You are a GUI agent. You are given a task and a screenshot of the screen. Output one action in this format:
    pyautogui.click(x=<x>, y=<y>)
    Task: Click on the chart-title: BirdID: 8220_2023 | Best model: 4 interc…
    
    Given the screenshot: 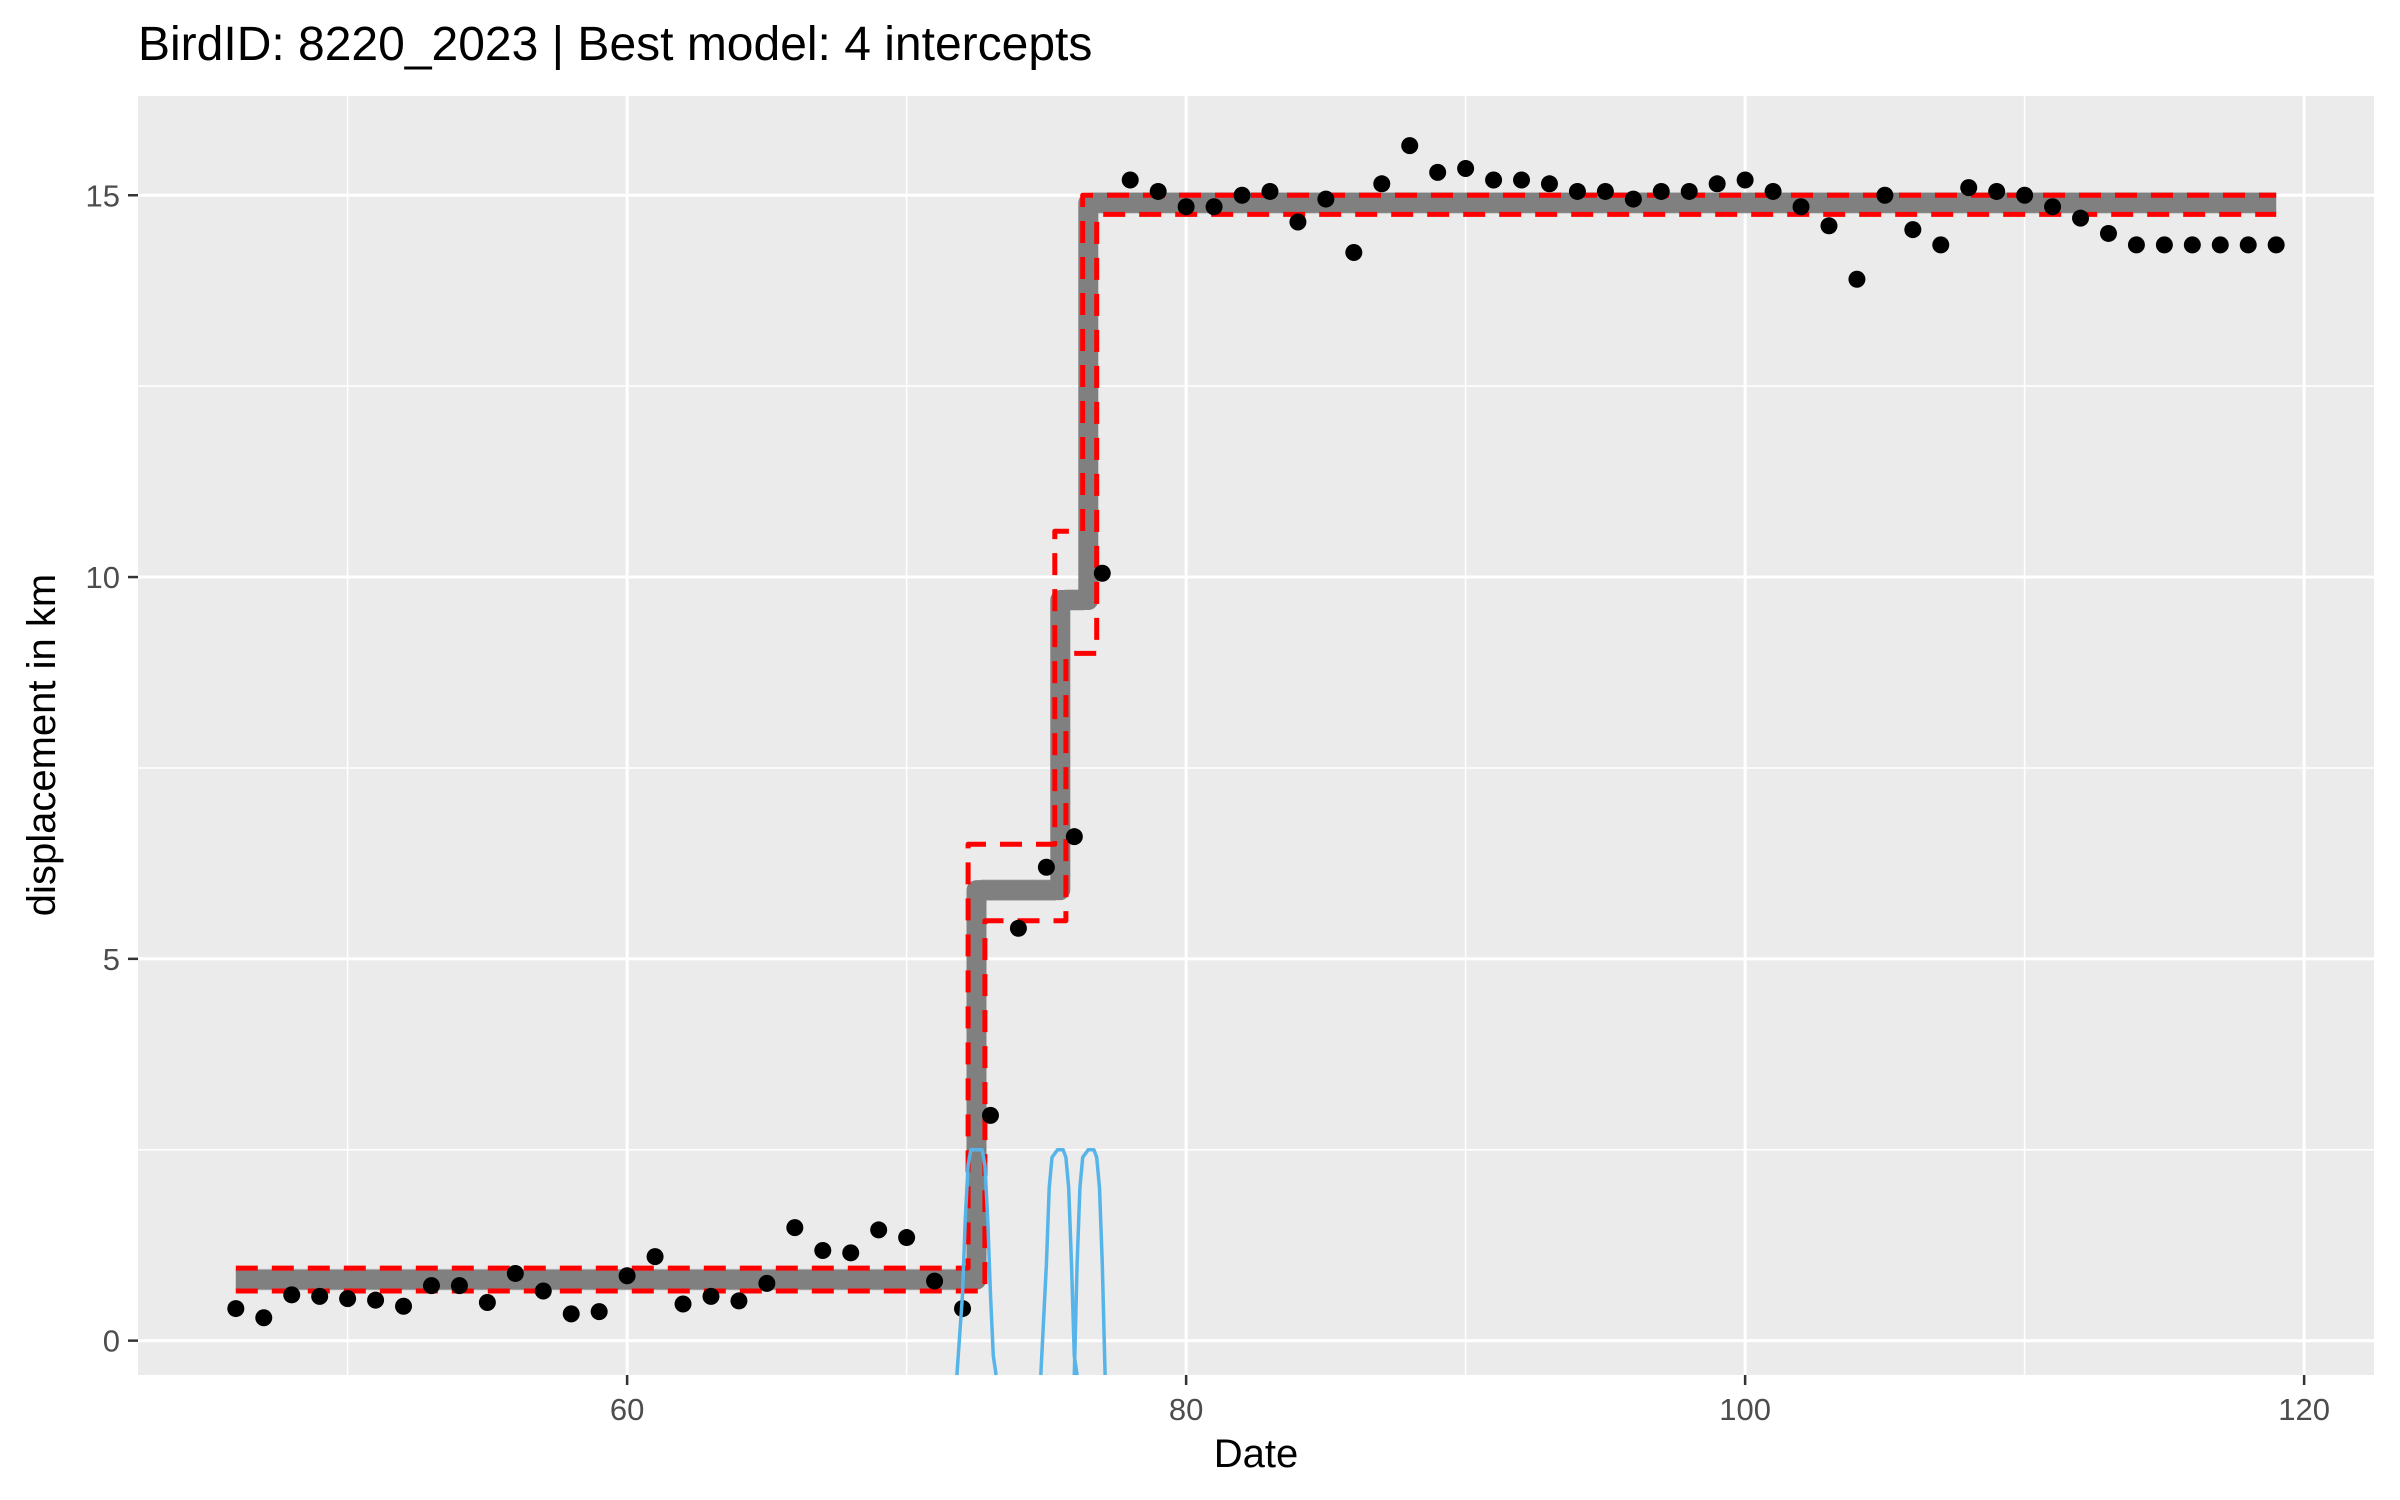 What is the action you would take?
    pyautogui.click(x=615, y=44)
    